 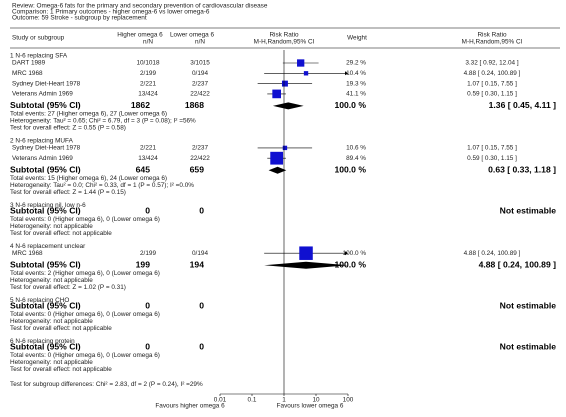 I want to click on study-name: DART 1989, so click(x=29, y=63).